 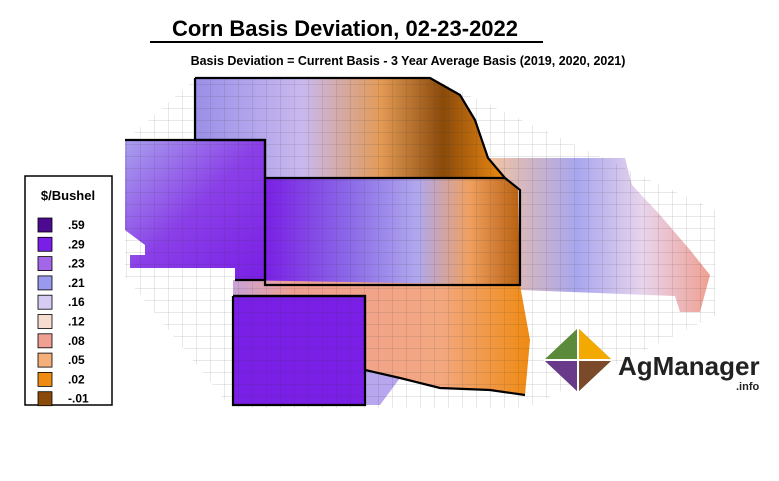 I want to click on title: Corn Basis Deviation, 02-23-2022, so click(x=345, y=28).